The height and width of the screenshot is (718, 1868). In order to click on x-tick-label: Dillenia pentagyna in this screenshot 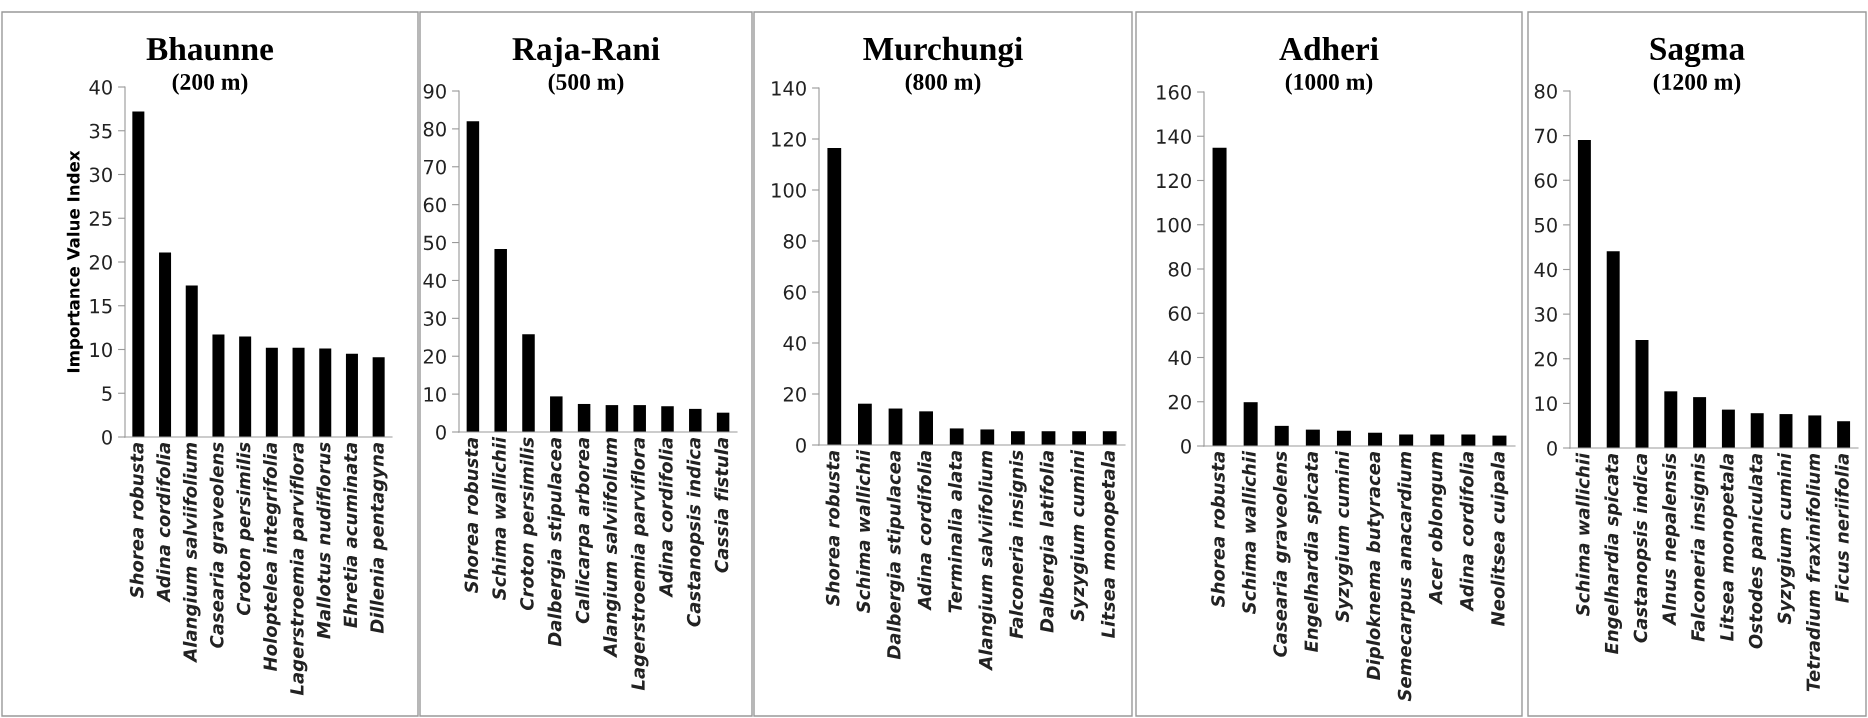, I will do `click(378, 538)`.